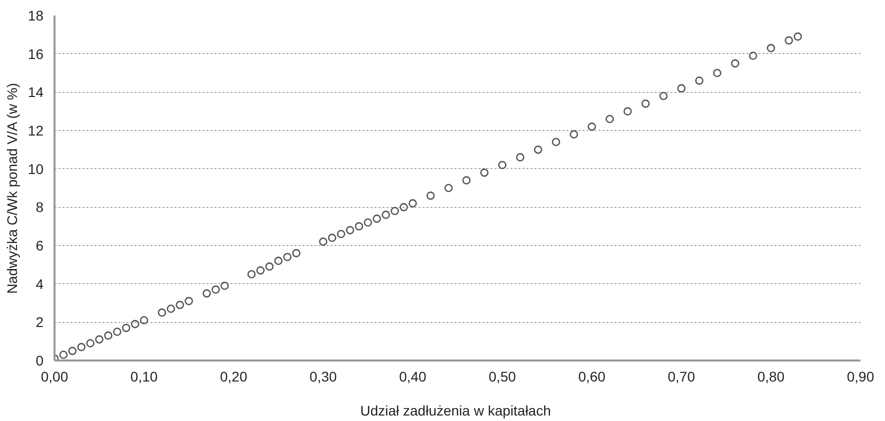  I want to click on x-tick-label: 0,50, so click(502, 376).